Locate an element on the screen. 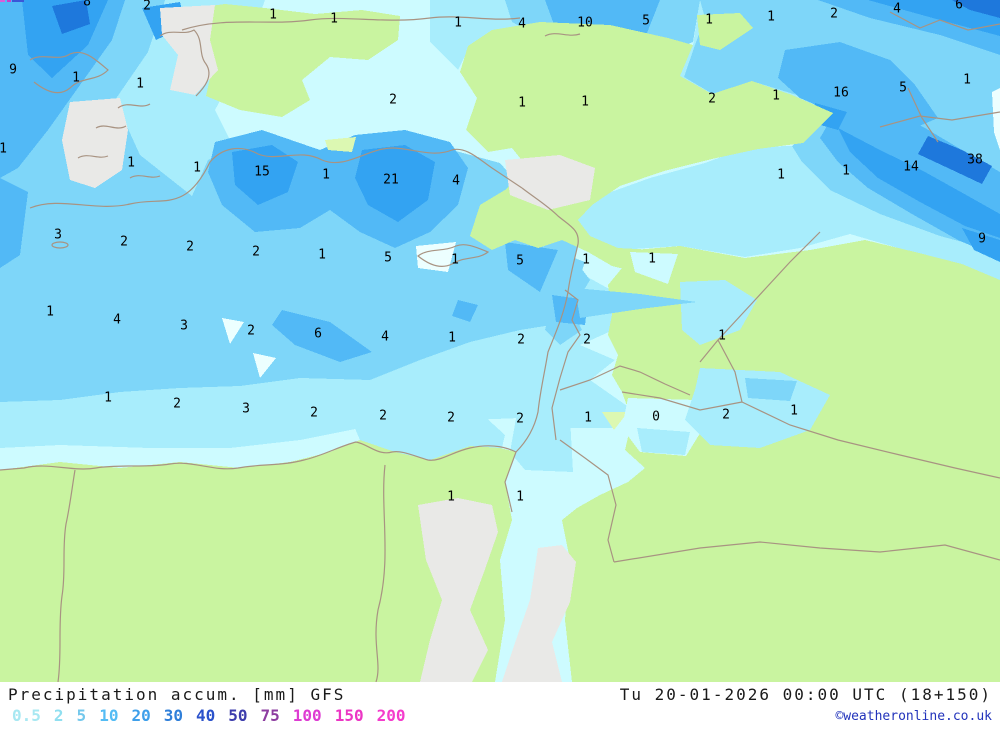  overland-precip-patches is located at coordinates (702, 354).